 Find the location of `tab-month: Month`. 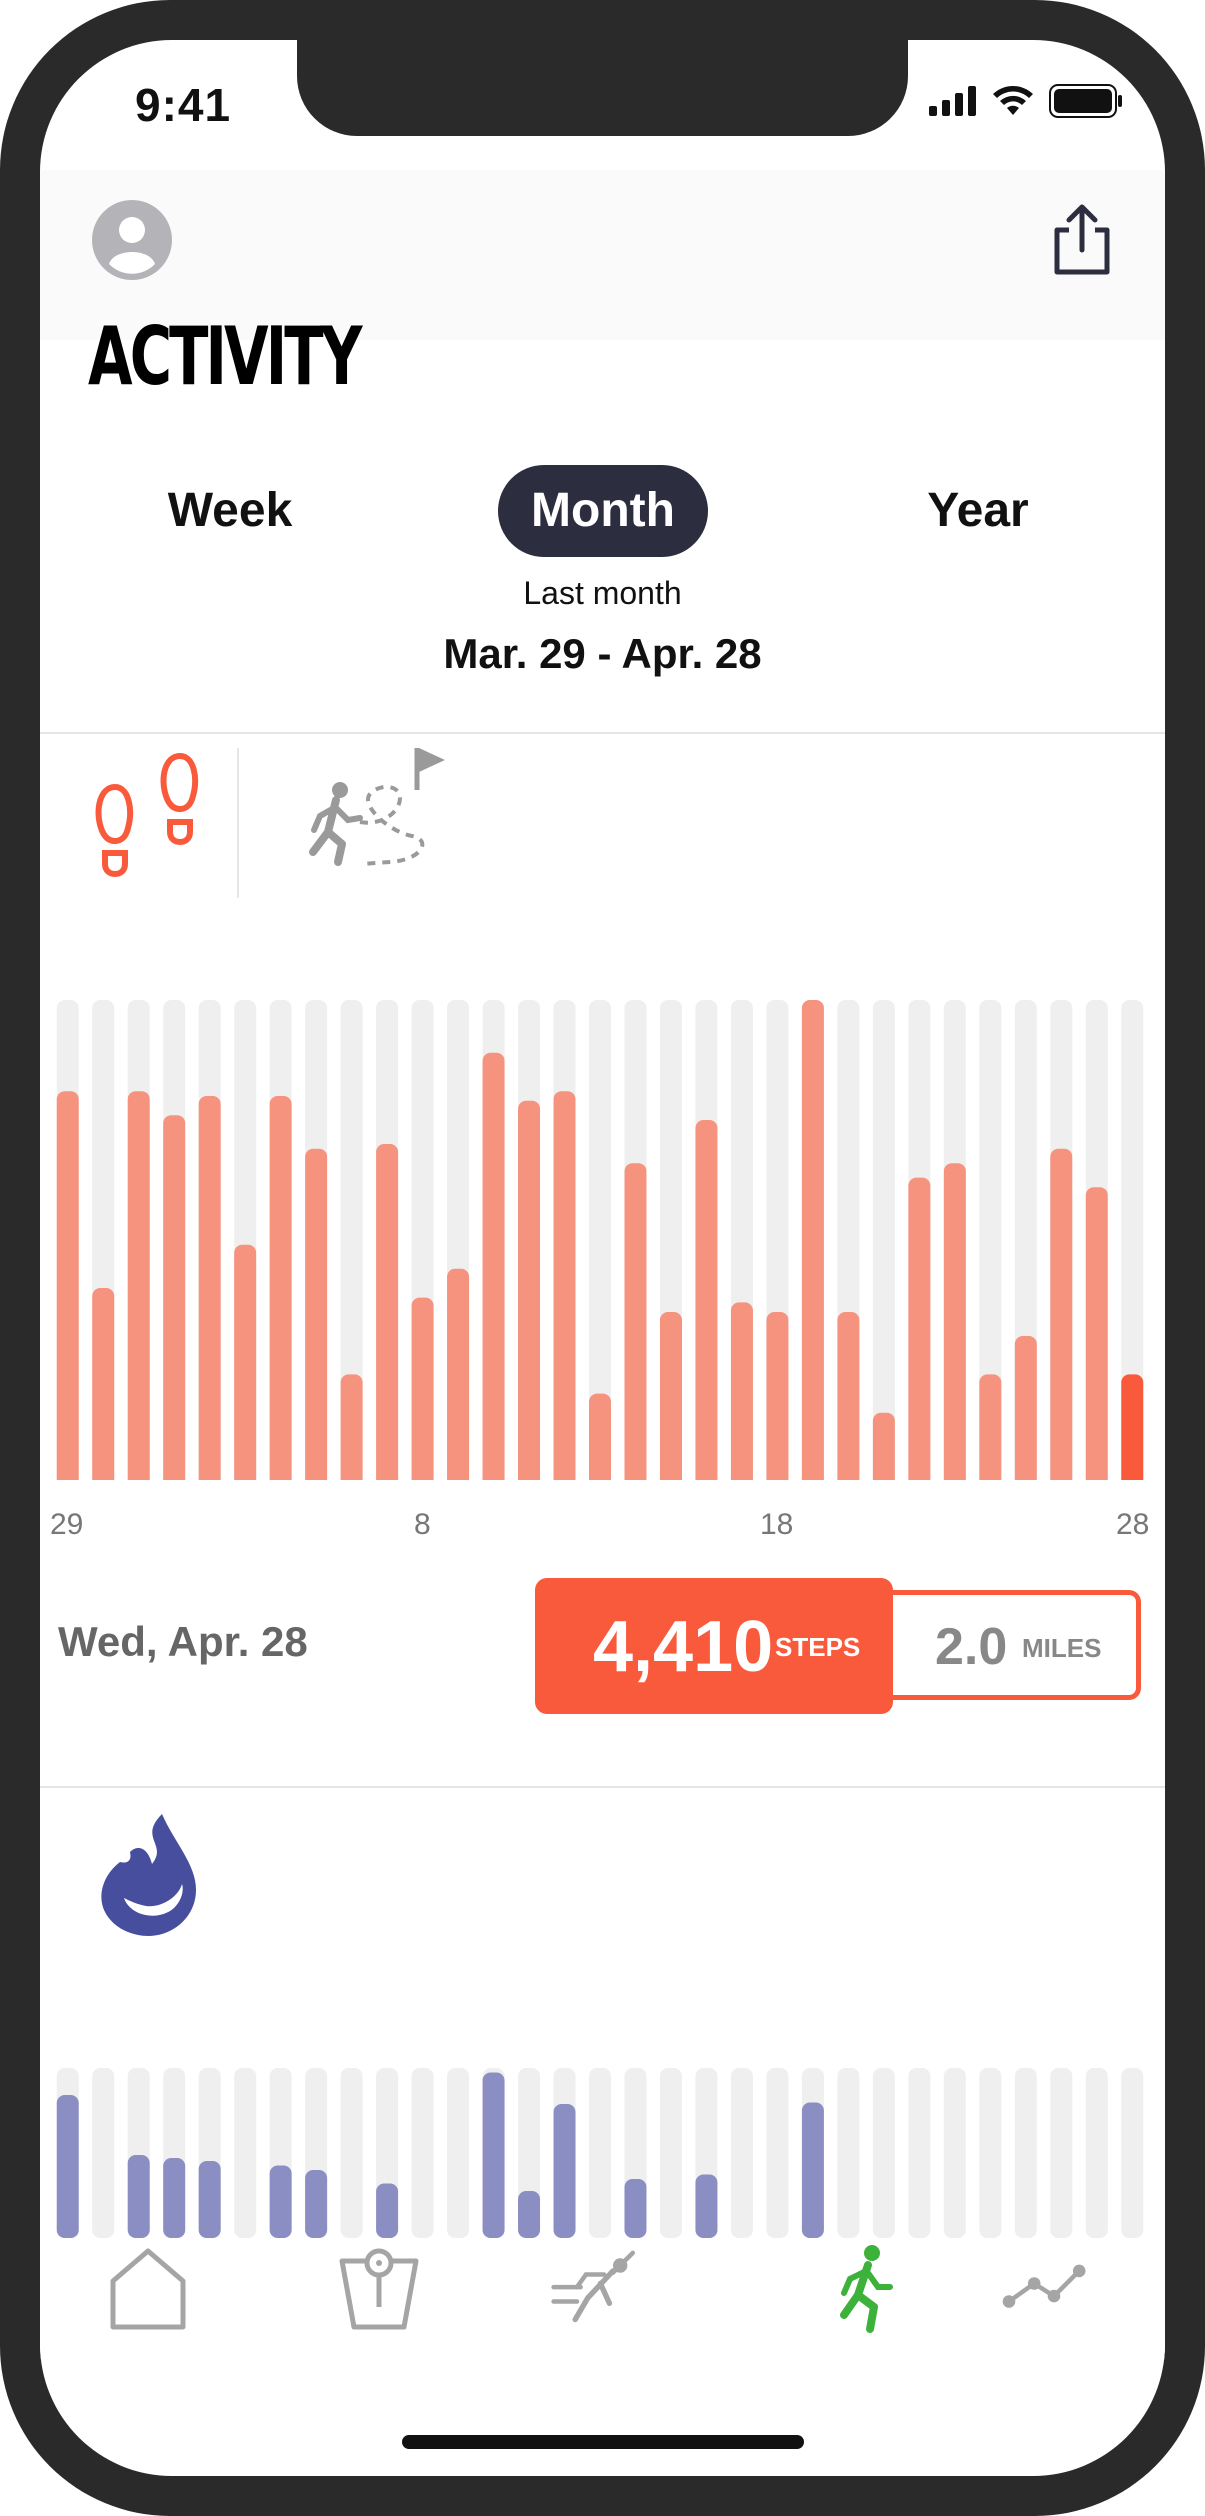

tab-month: Month is located at coordinates (603, 511).